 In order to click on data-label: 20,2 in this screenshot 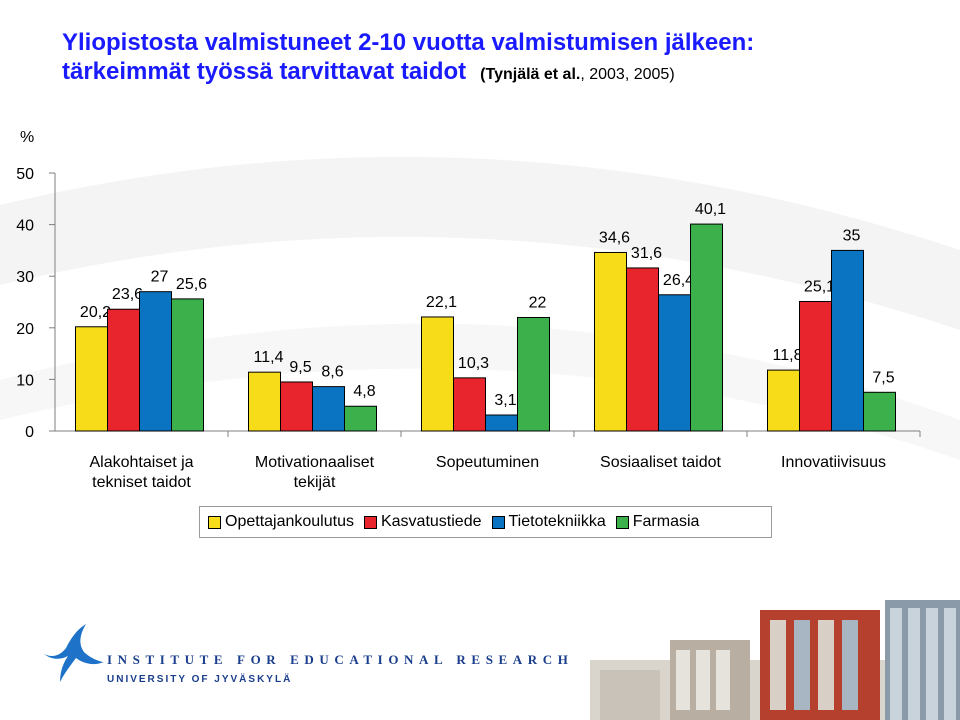, I will do `click(95, 312)`.